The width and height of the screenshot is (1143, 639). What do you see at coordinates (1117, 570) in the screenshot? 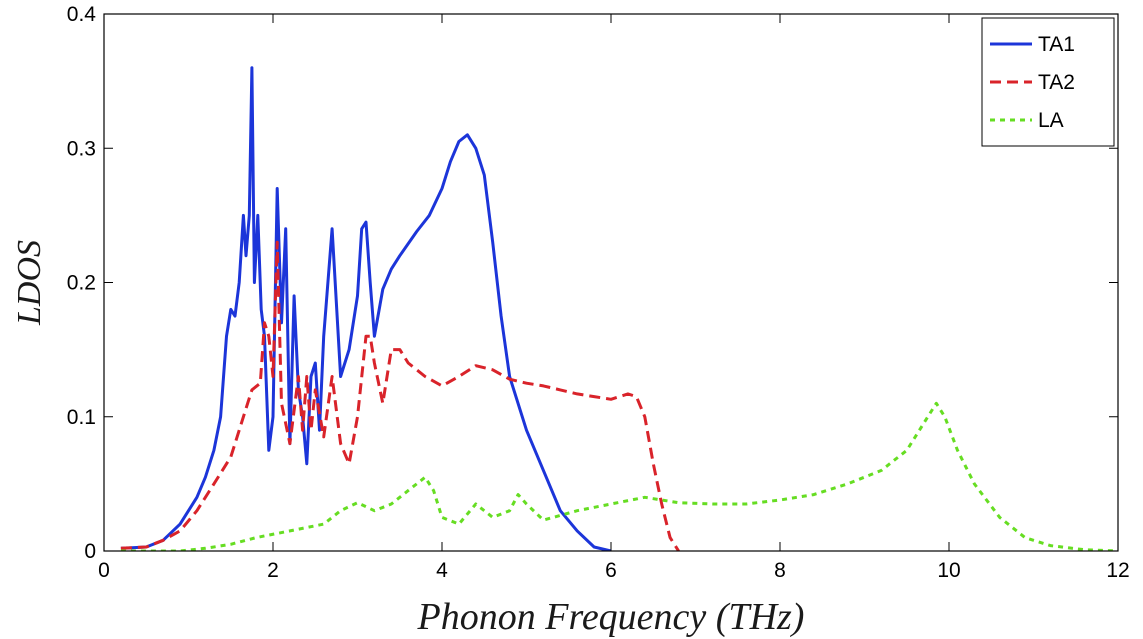
I see `x-tick-label: 12` at bounding box center [1117, 570].